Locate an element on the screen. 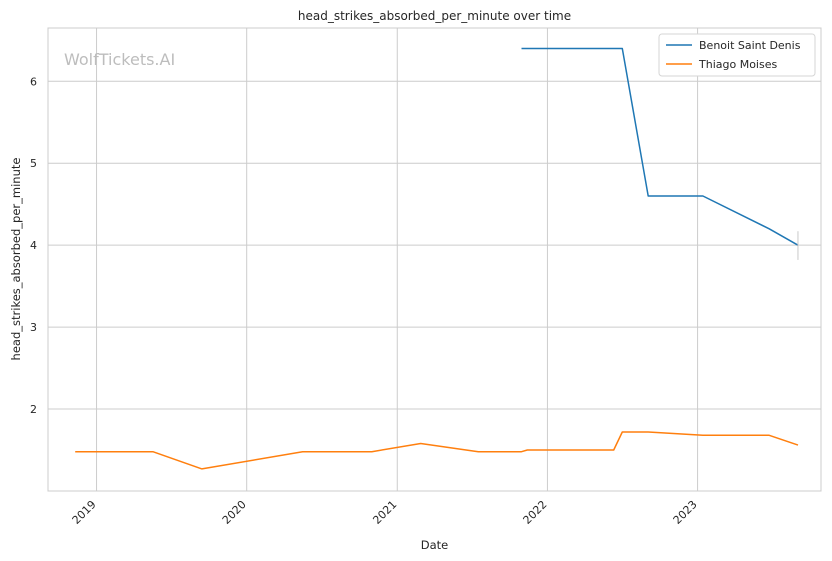  y-tick-label: 2 is located at coordinates (33, 409).